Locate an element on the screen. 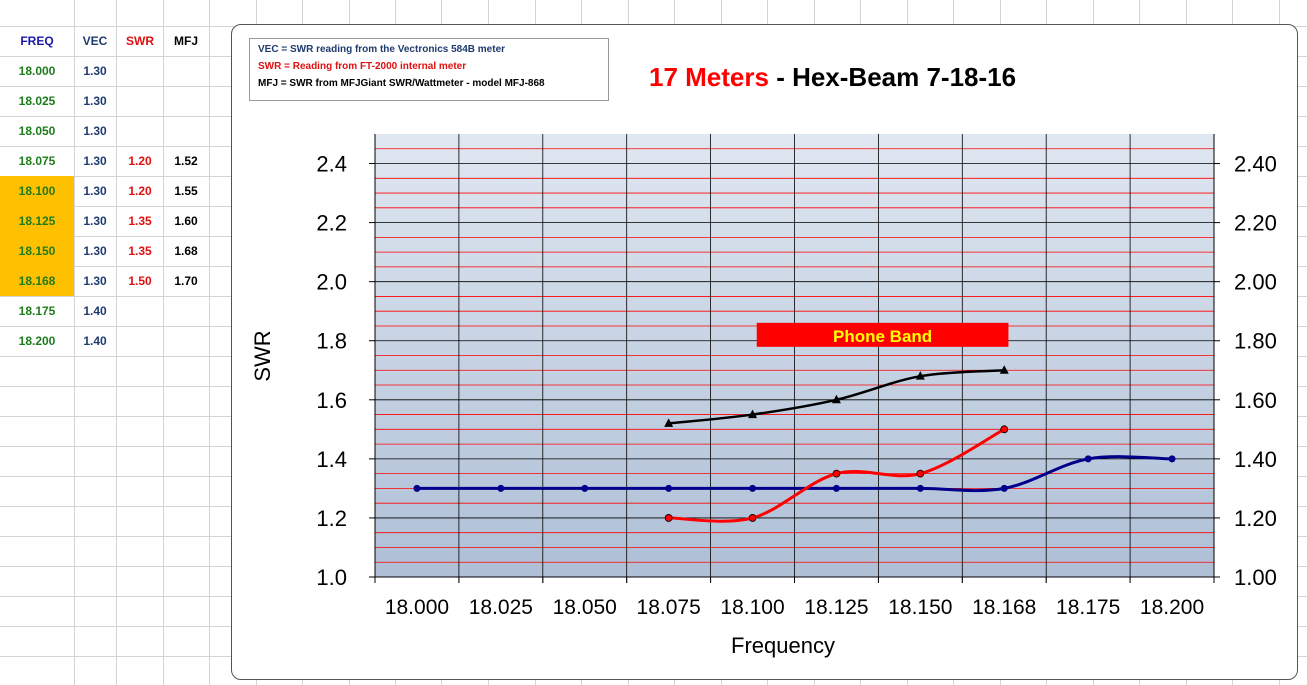  y-tick-label-right: 1.00 is located at coordinates (1255, 577).